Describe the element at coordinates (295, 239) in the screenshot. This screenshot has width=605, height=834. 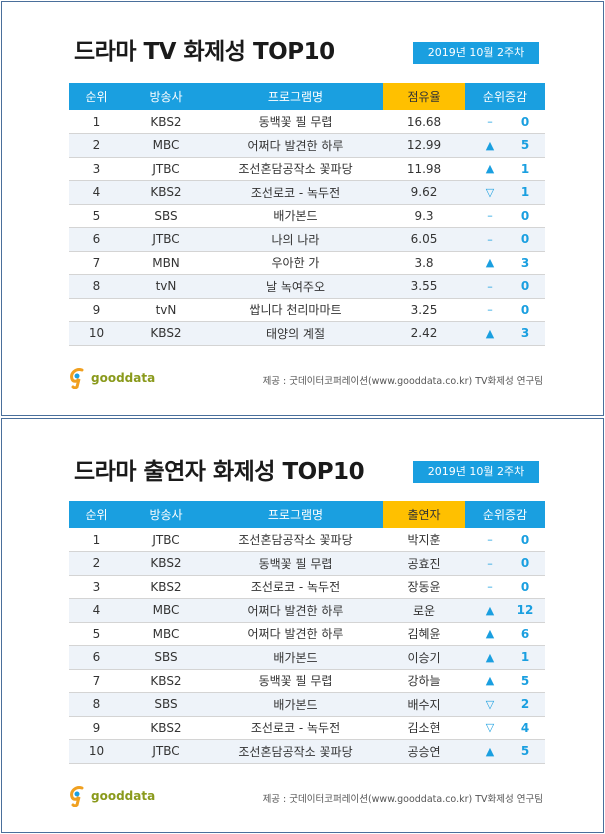
I see `program-cell: 나의 나라` at that location.